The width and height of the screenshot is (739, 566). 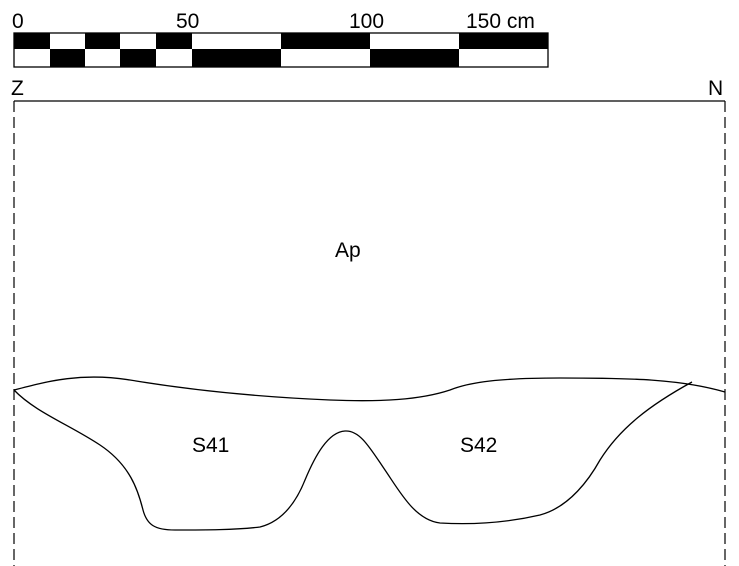 I want to click on scale-bar-frame, so click(x=281, y=50).